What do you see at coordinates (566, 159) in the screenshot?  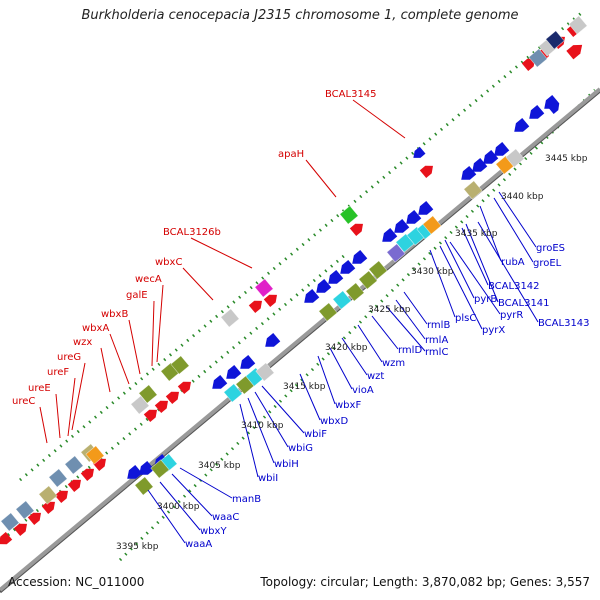 I see `kbp-tick-label: 3445 kbp` at bounding box center [566, 159].